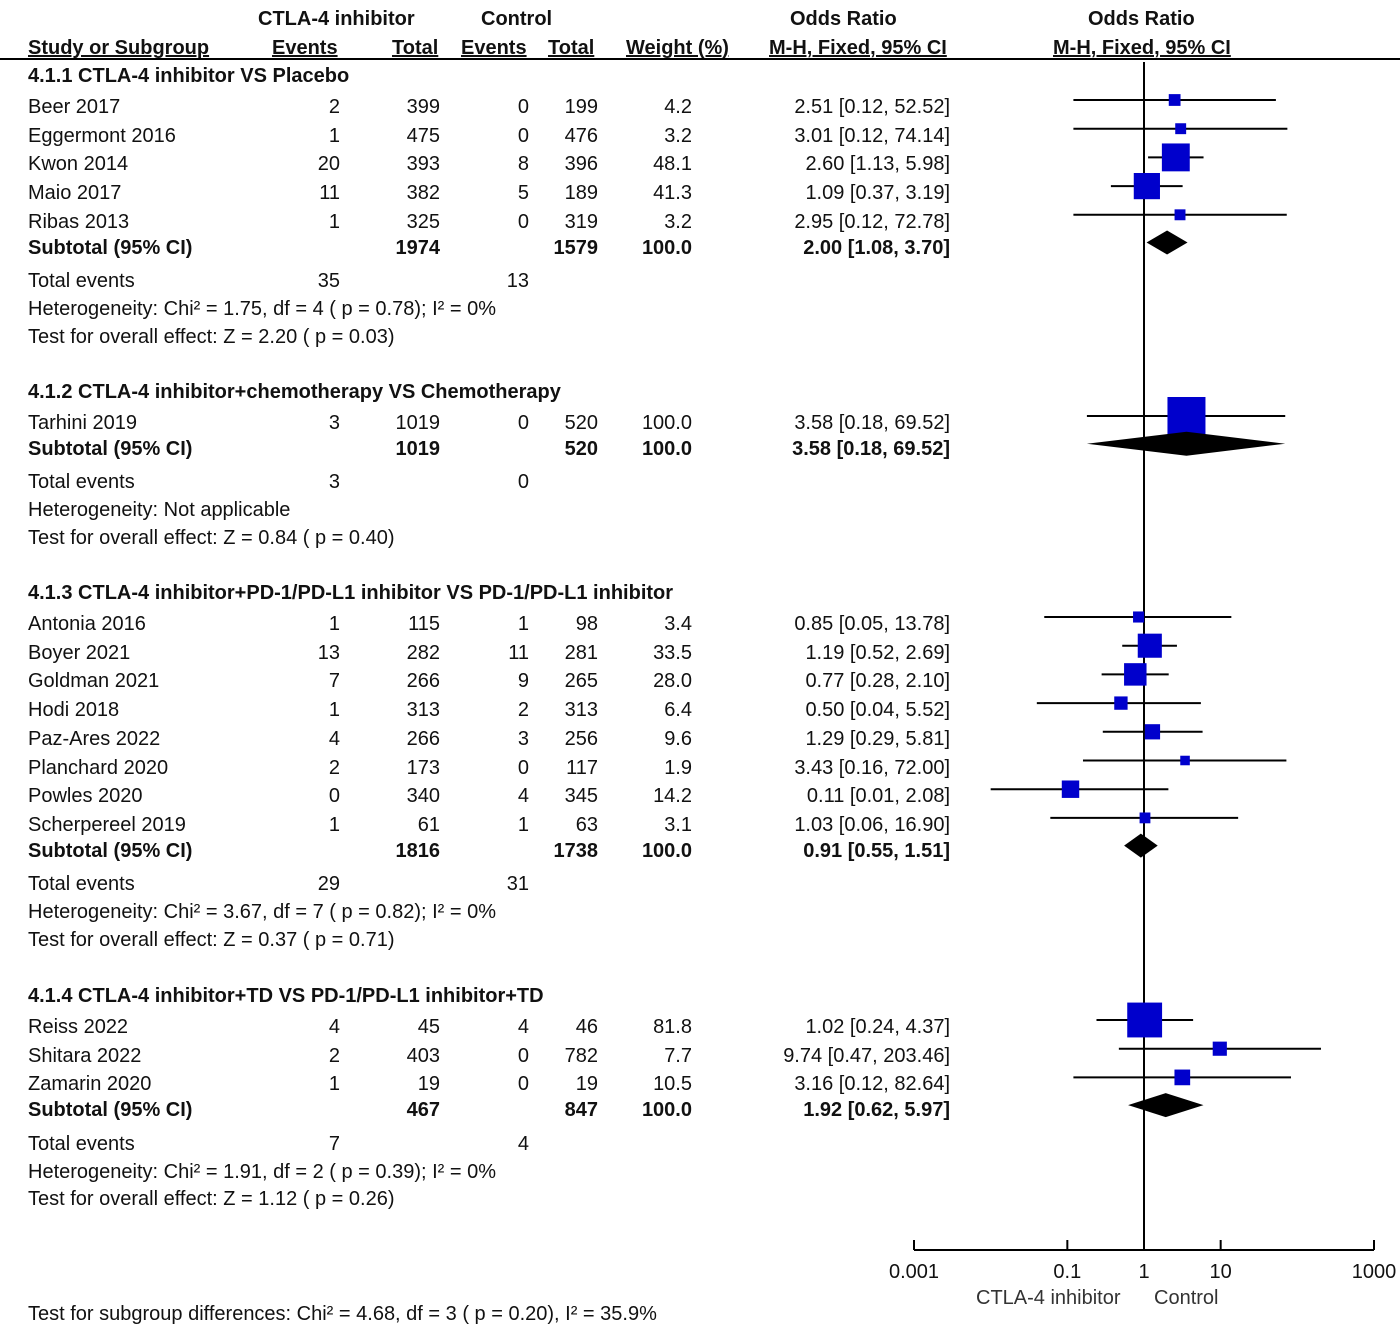 The image size is (1400, 1331). Describe the element at coordinates (334, 423) in the screenshot. I see `study-exp-events: 3` at that location.